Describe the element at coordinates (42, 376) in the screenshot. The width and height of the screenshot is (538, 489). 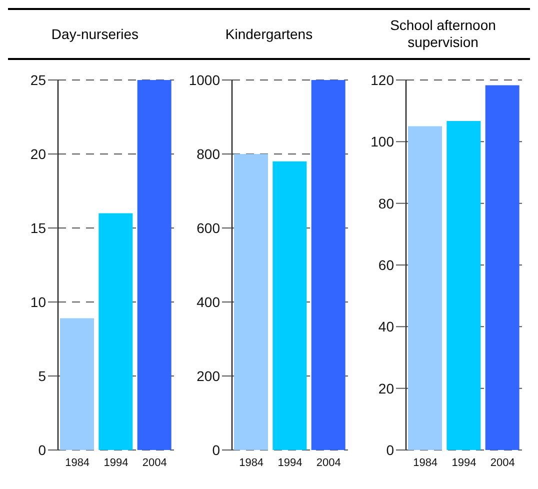
I see `y-tick-label: 5` at that location.